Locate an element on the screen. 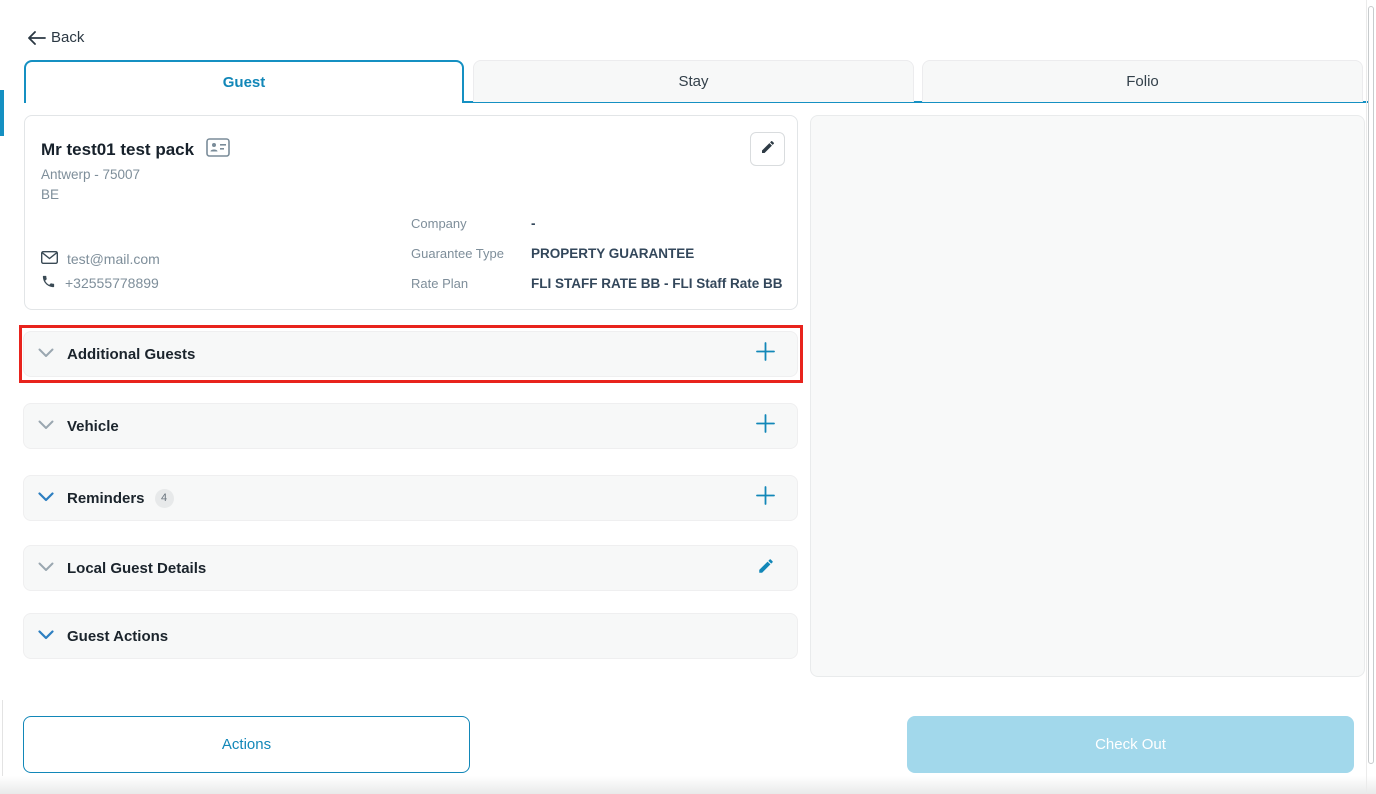 Image resolution: width=1376 pixels, height=794 pixels. check-out-button: Check Out is located at coordinates (1130, 744).